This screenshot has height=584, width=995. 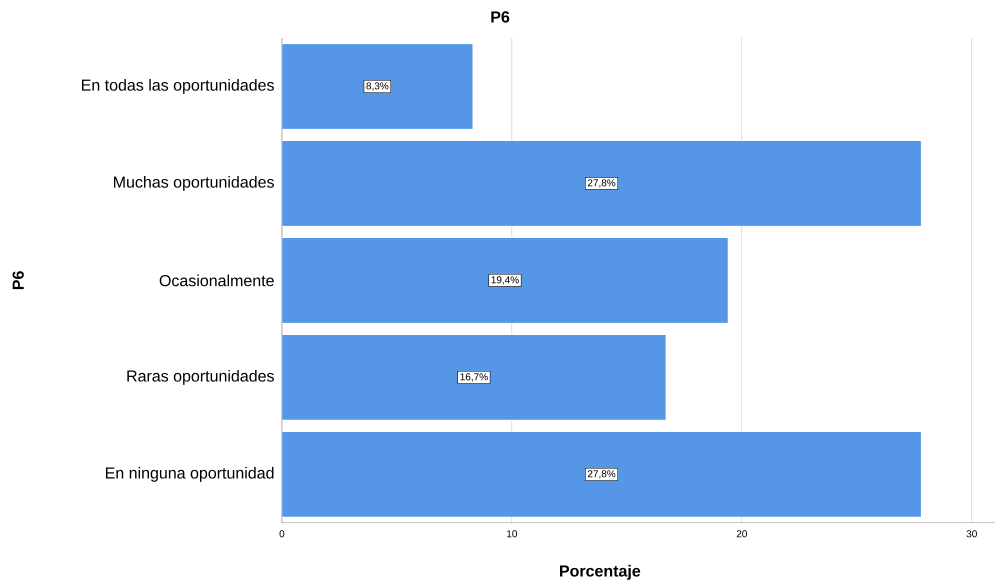 I want to click on data-label: 19,4%, so click(x=505, y=280).